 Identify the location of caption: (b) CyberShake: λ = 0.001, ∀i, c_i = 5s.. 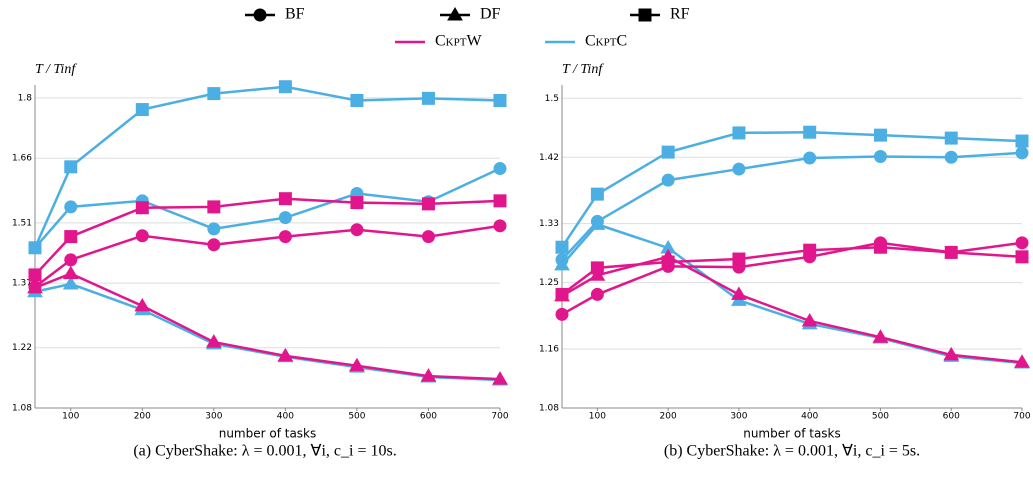
(792, 451).